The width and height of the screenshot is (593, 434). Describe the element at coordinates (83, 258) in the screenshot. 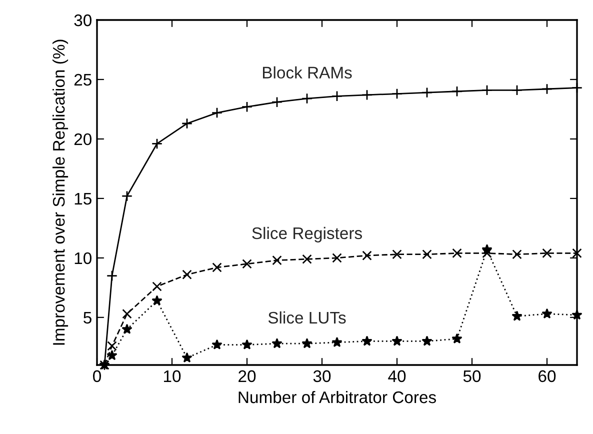

I see `y-tick-label: 10` at that location.